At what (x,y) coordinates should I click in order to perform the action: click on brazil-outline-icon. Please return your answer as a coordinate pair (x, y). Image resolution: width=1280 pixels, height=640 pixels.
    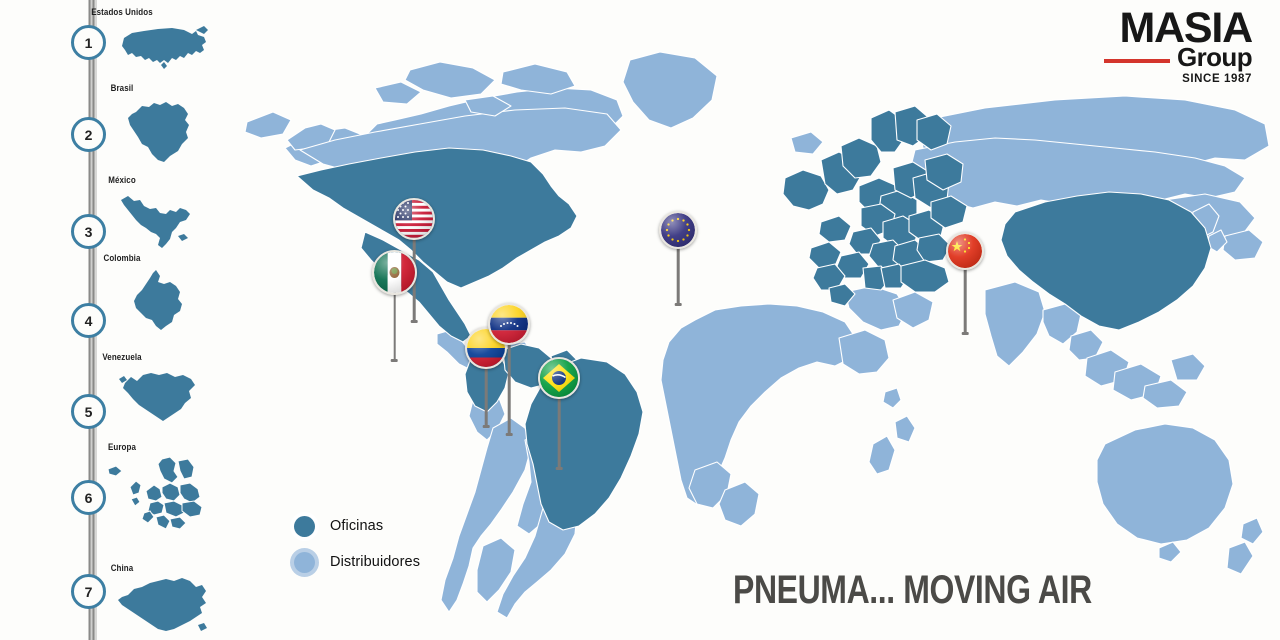
    Looking at the image, I should click on (159, 132).